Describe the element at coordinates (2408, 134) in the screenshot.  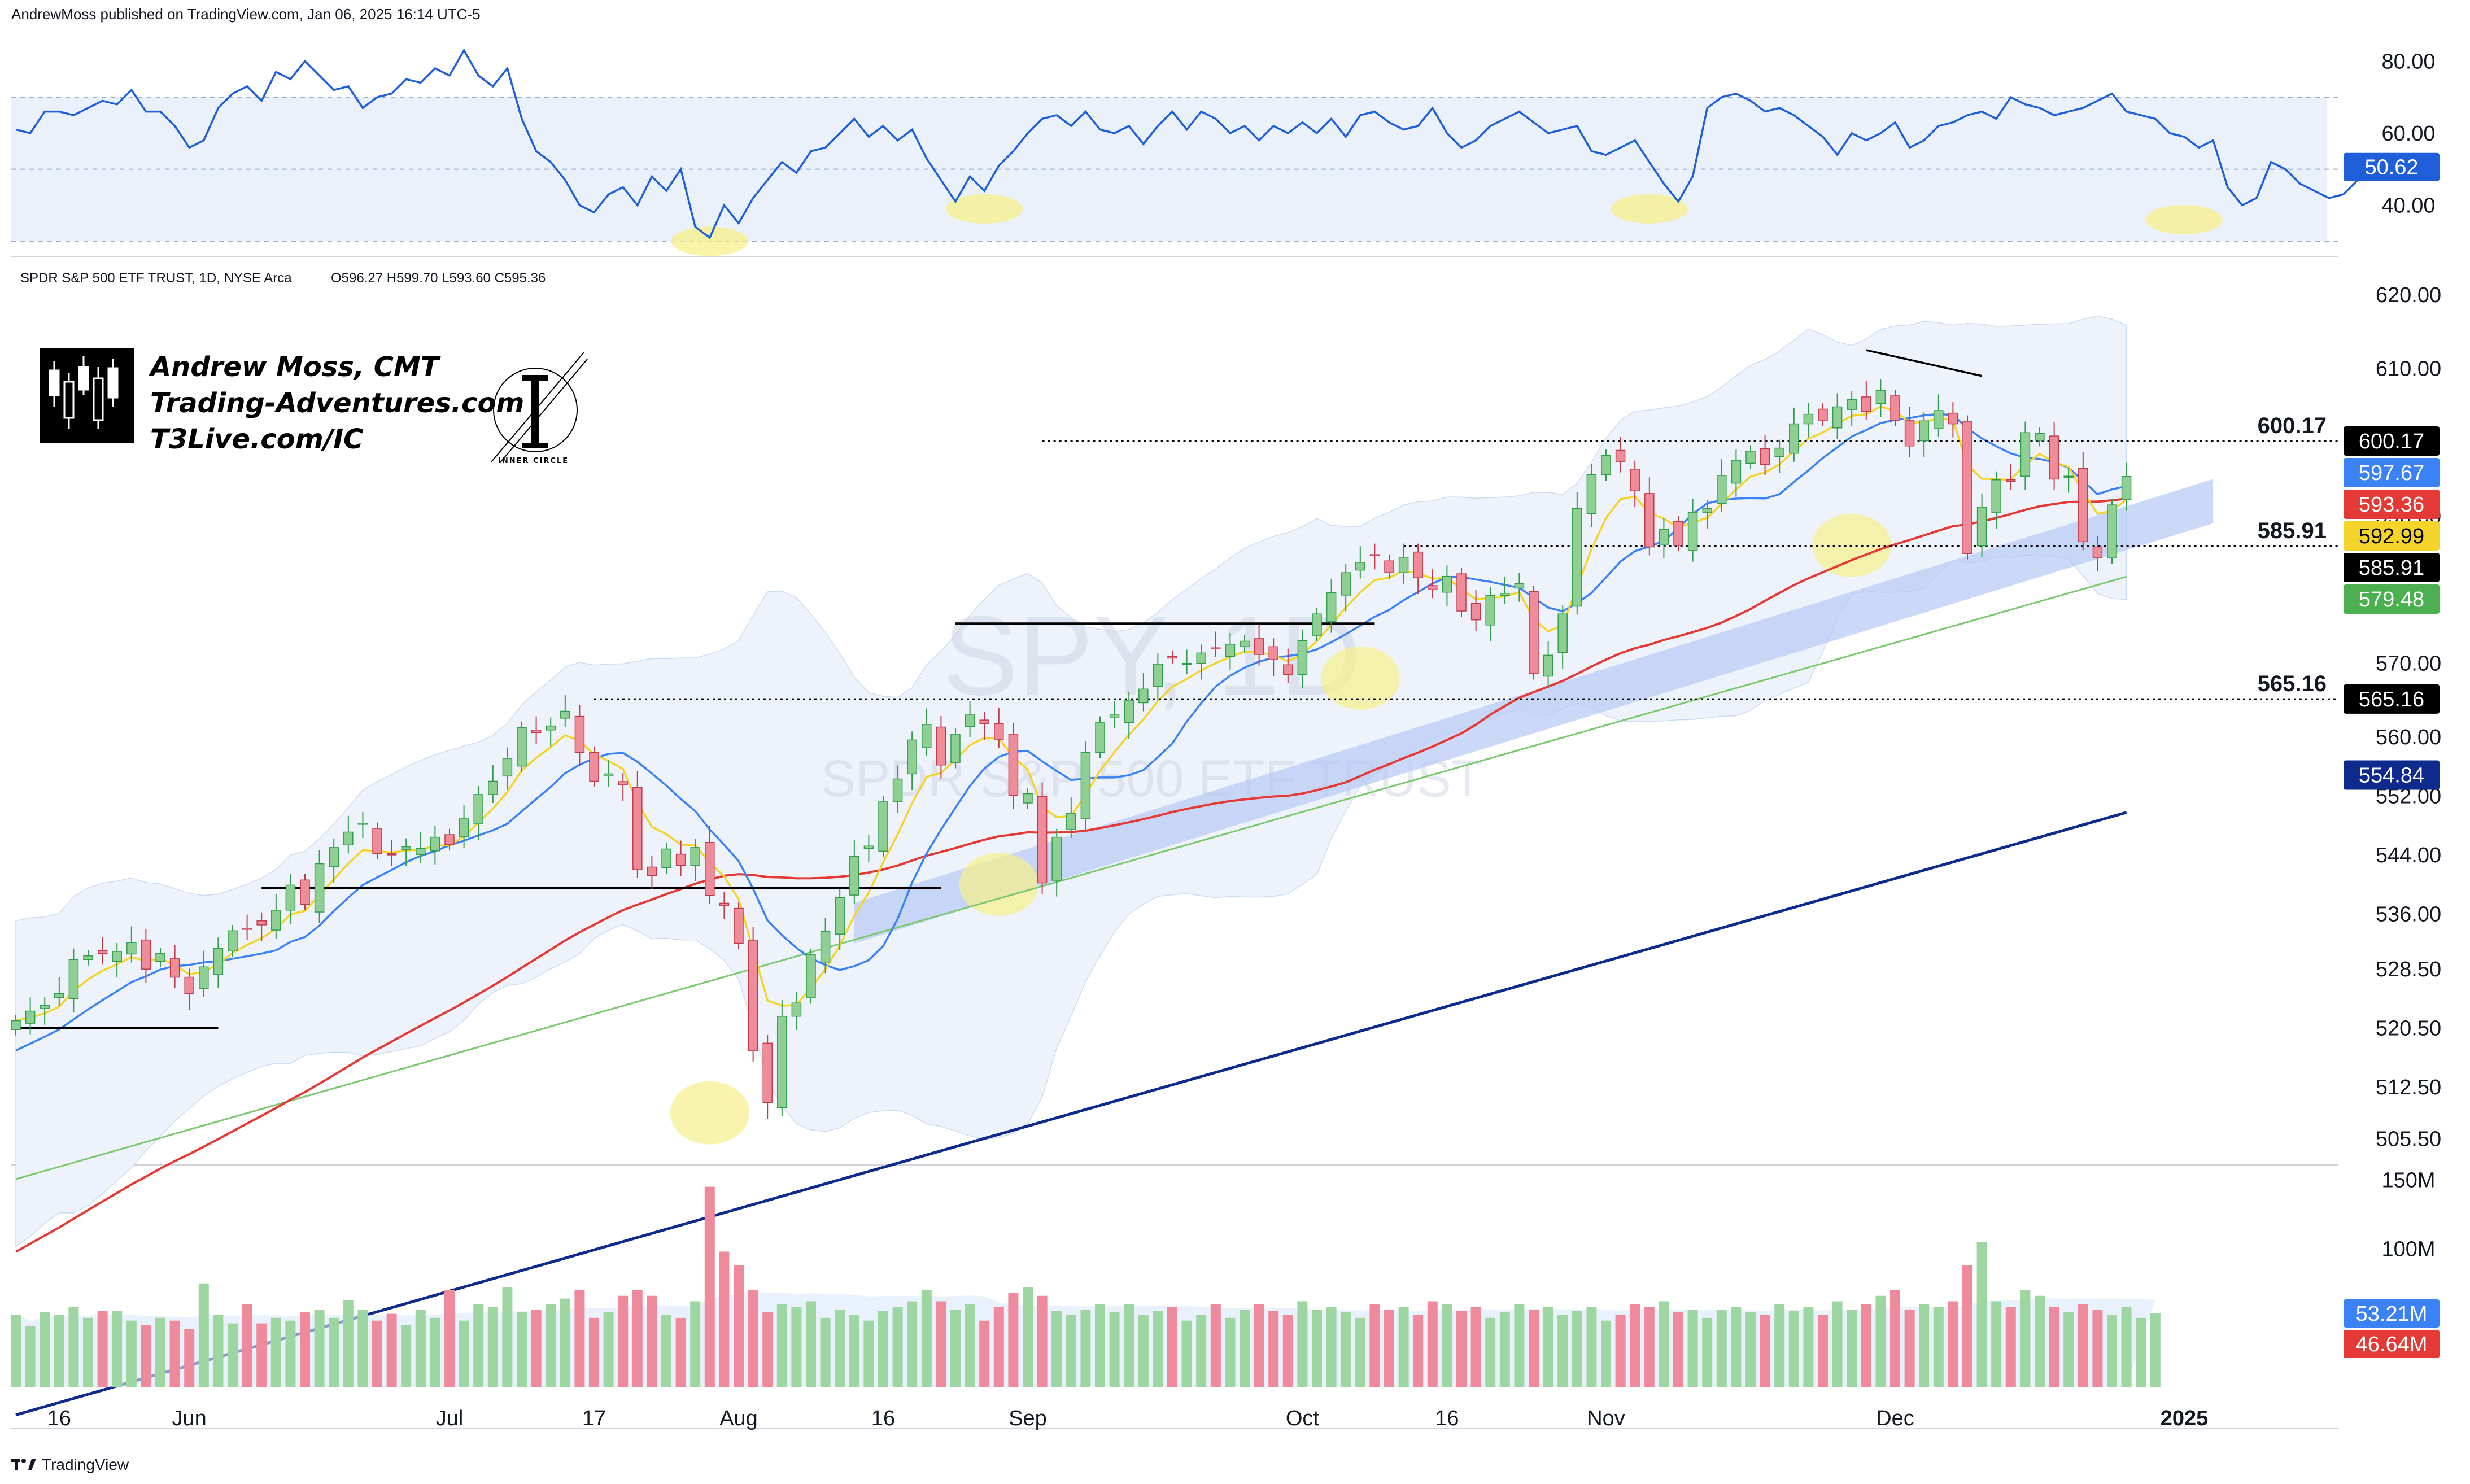
I see `rsi-tick-label: 60.00` at that location.